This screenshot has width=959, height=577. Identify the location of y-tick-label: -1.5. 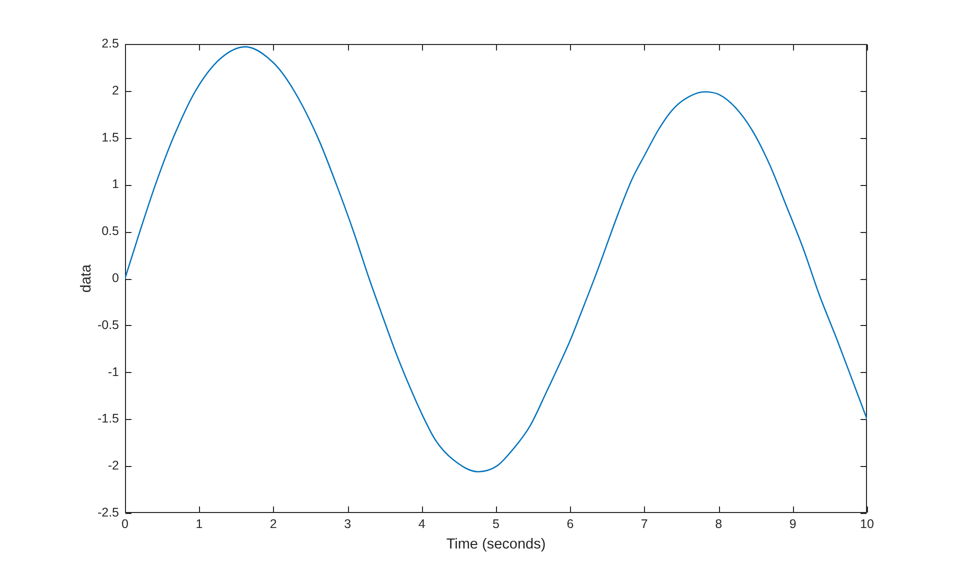
(108, 419).